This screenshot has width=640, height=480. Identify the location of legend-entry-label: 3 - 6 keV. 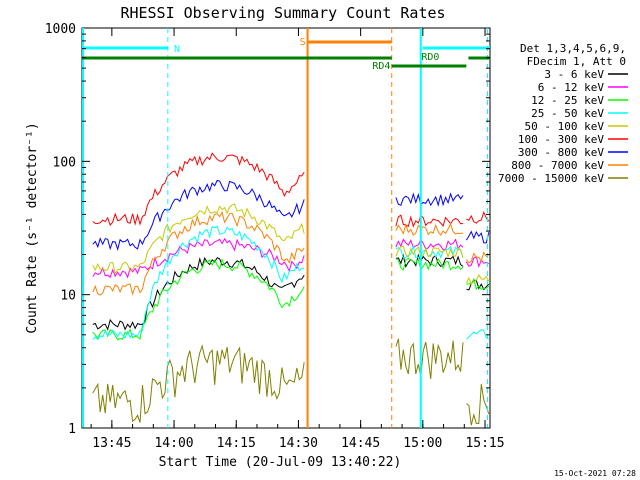
(574, 74).